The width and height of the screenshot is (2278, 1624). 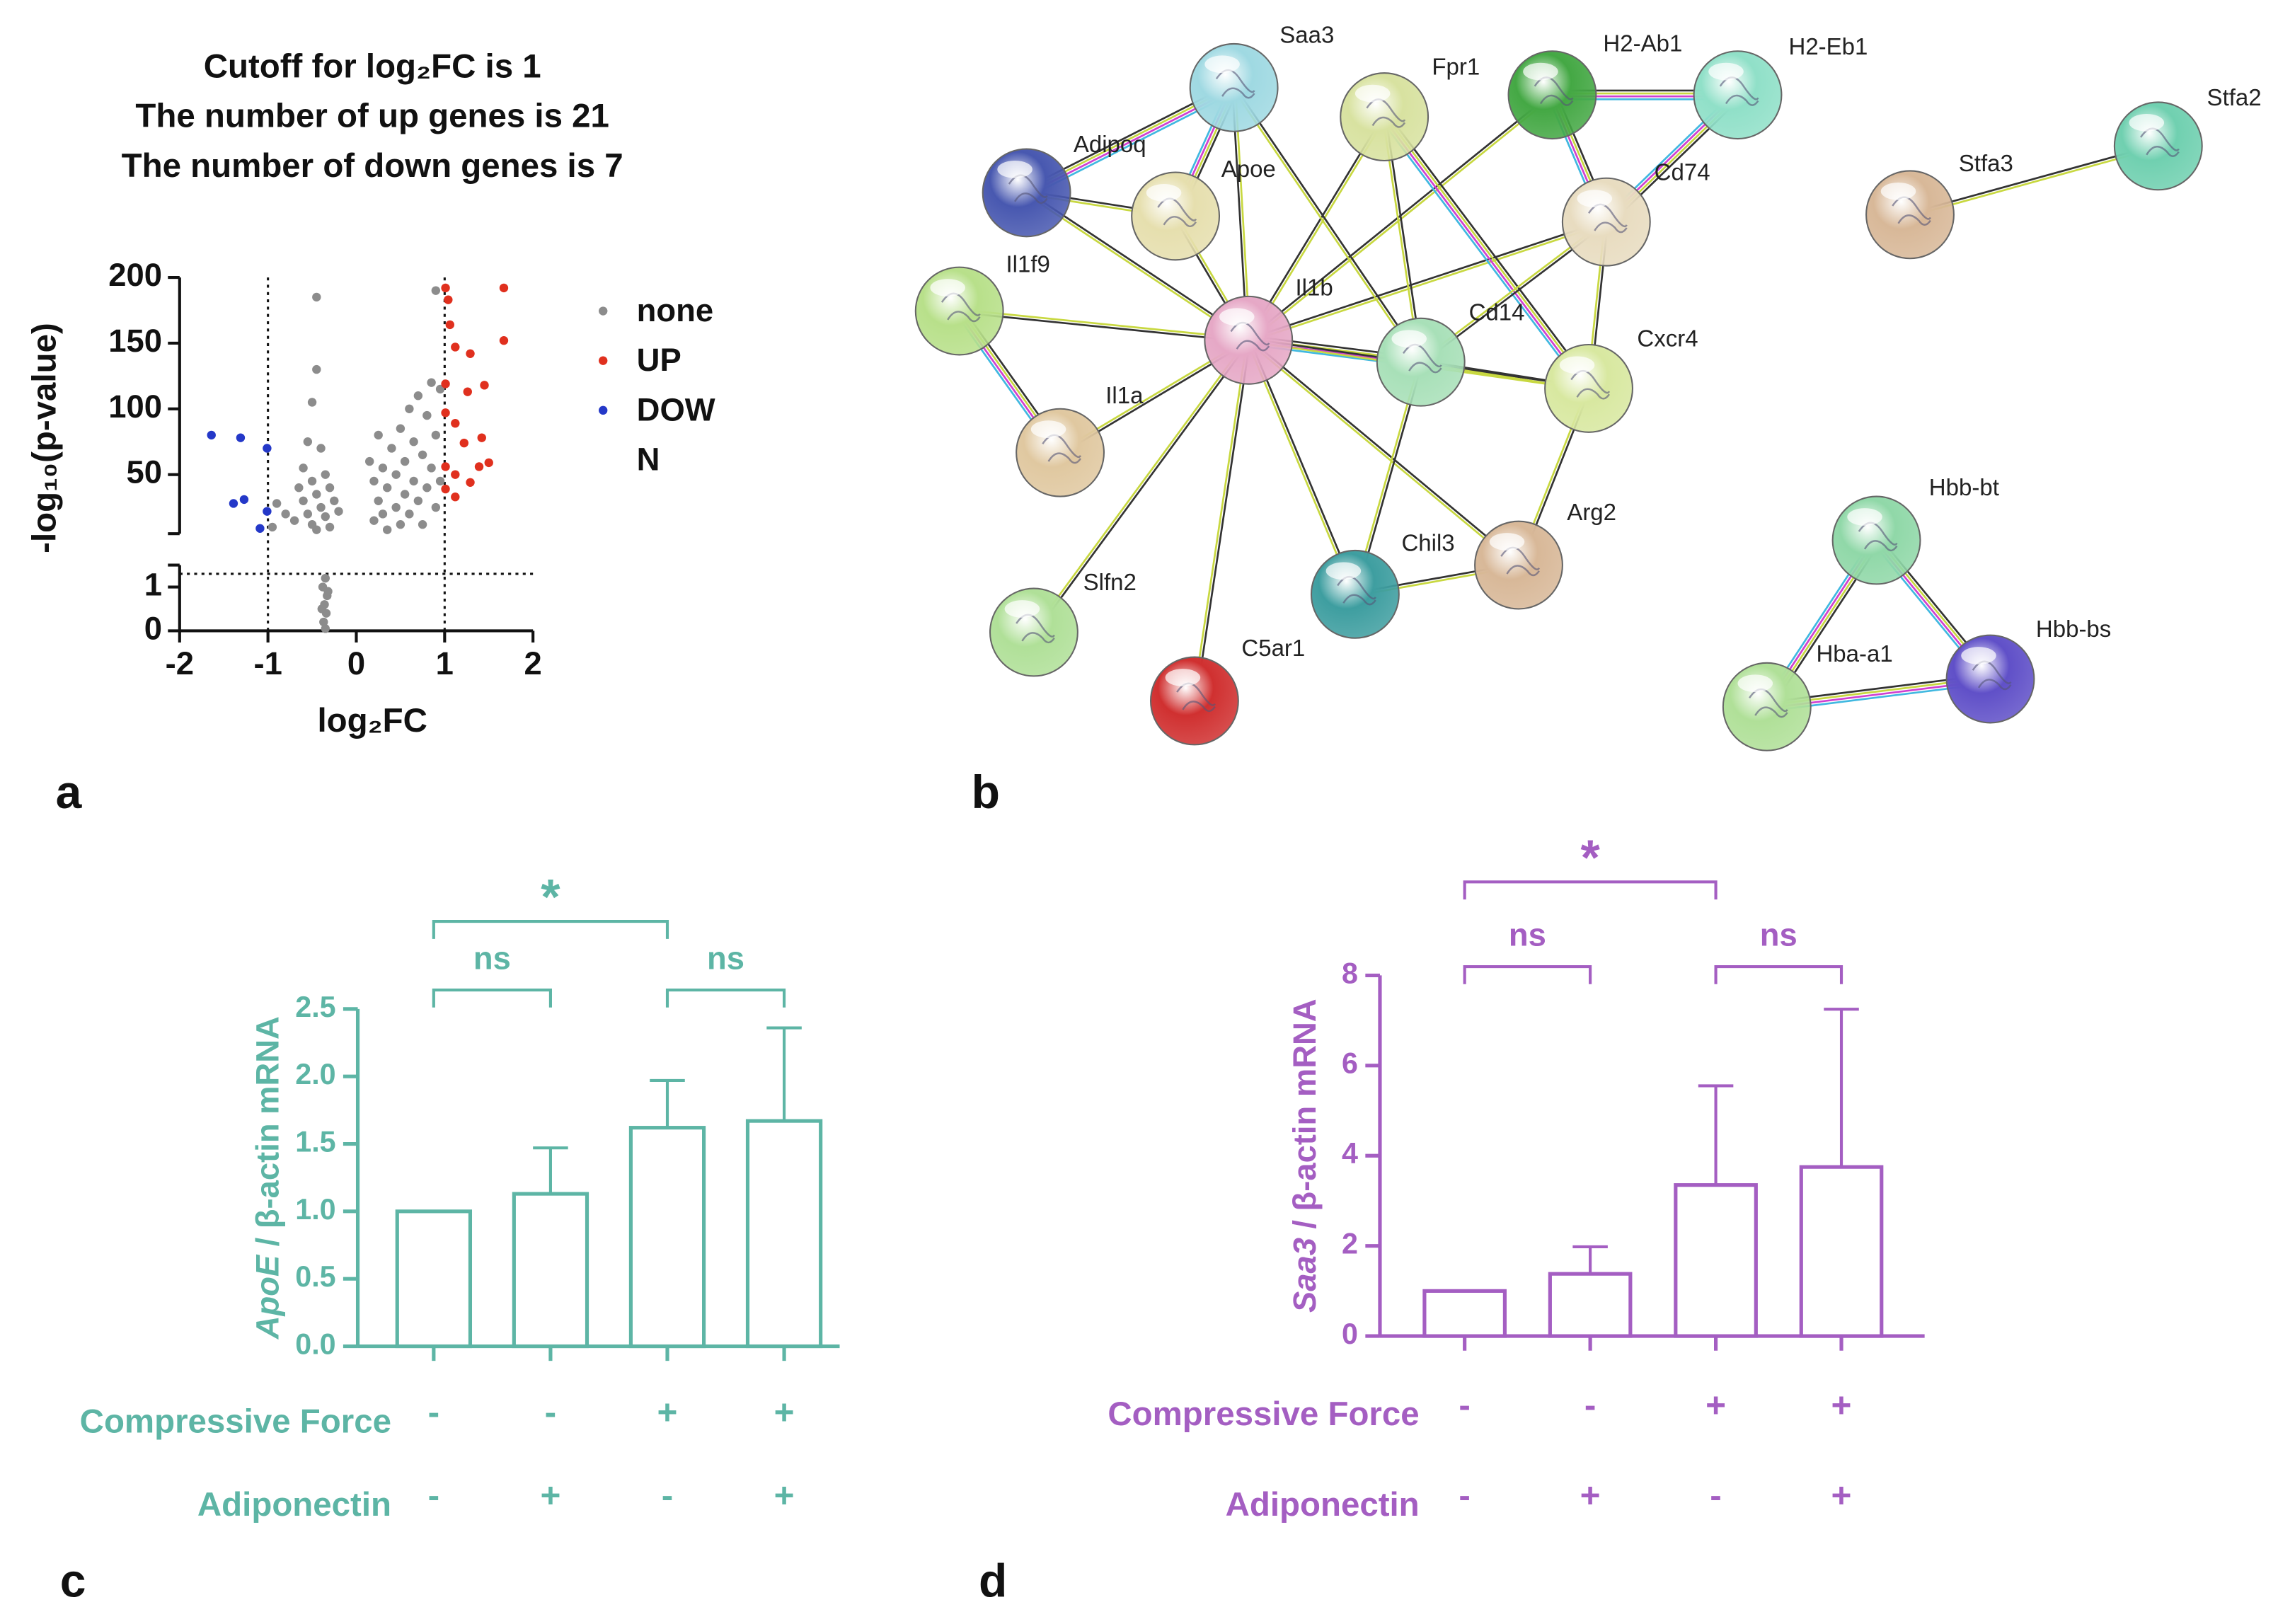 I want to click on node-label: Cd14, so click(x=1497, y=312).